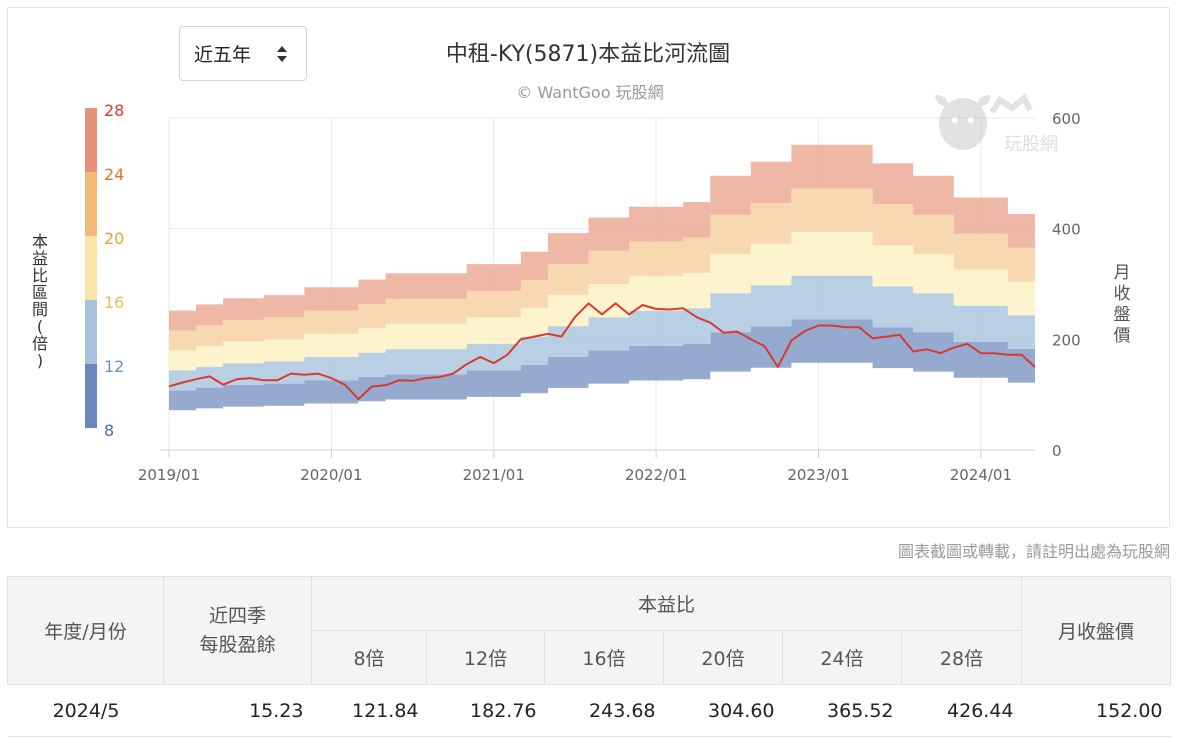  Describe the element at coordinates (237, 710) in the screenshot. I see `cell-eps: 15.23` at that location.